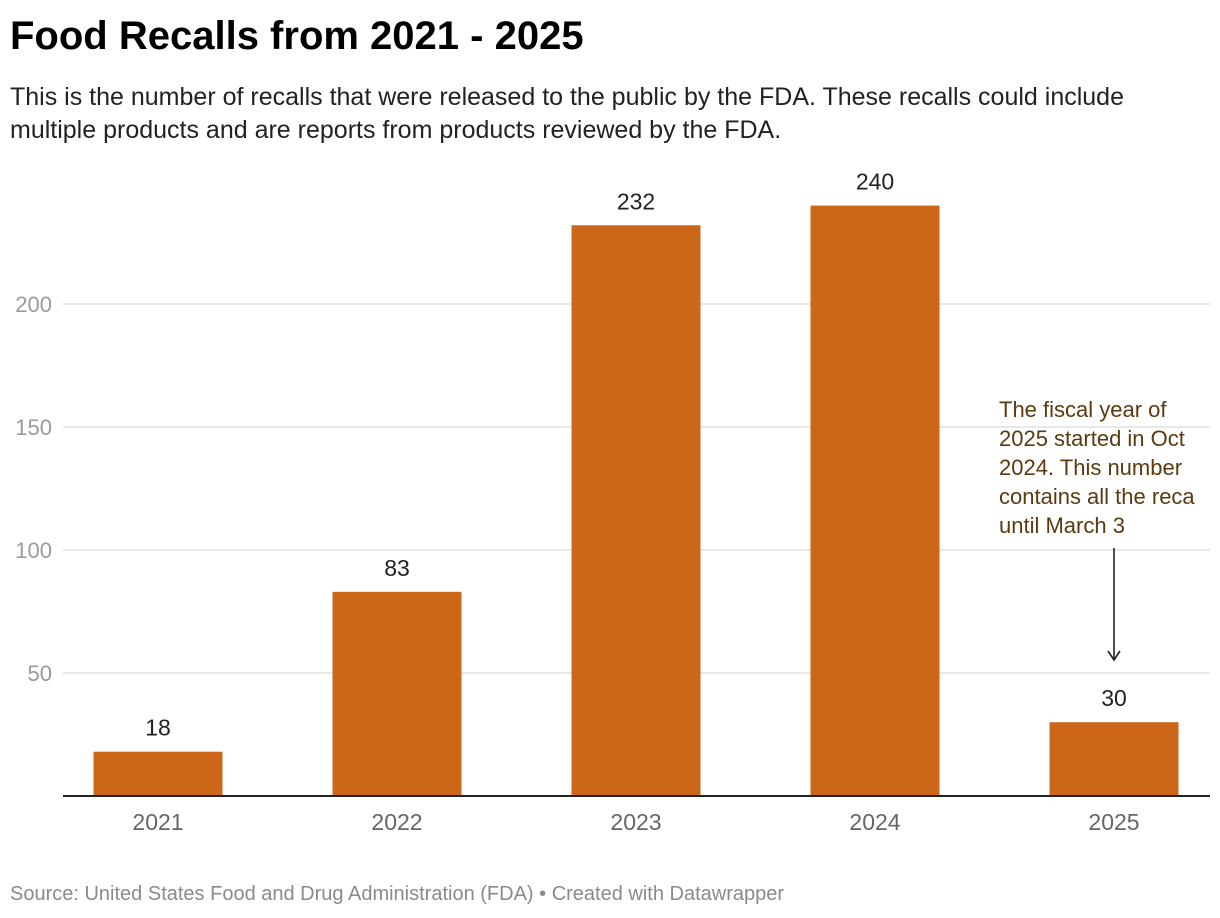 The image size is (1220, 918). I want to click on x-label-2023: 2023, so click(635, 822).